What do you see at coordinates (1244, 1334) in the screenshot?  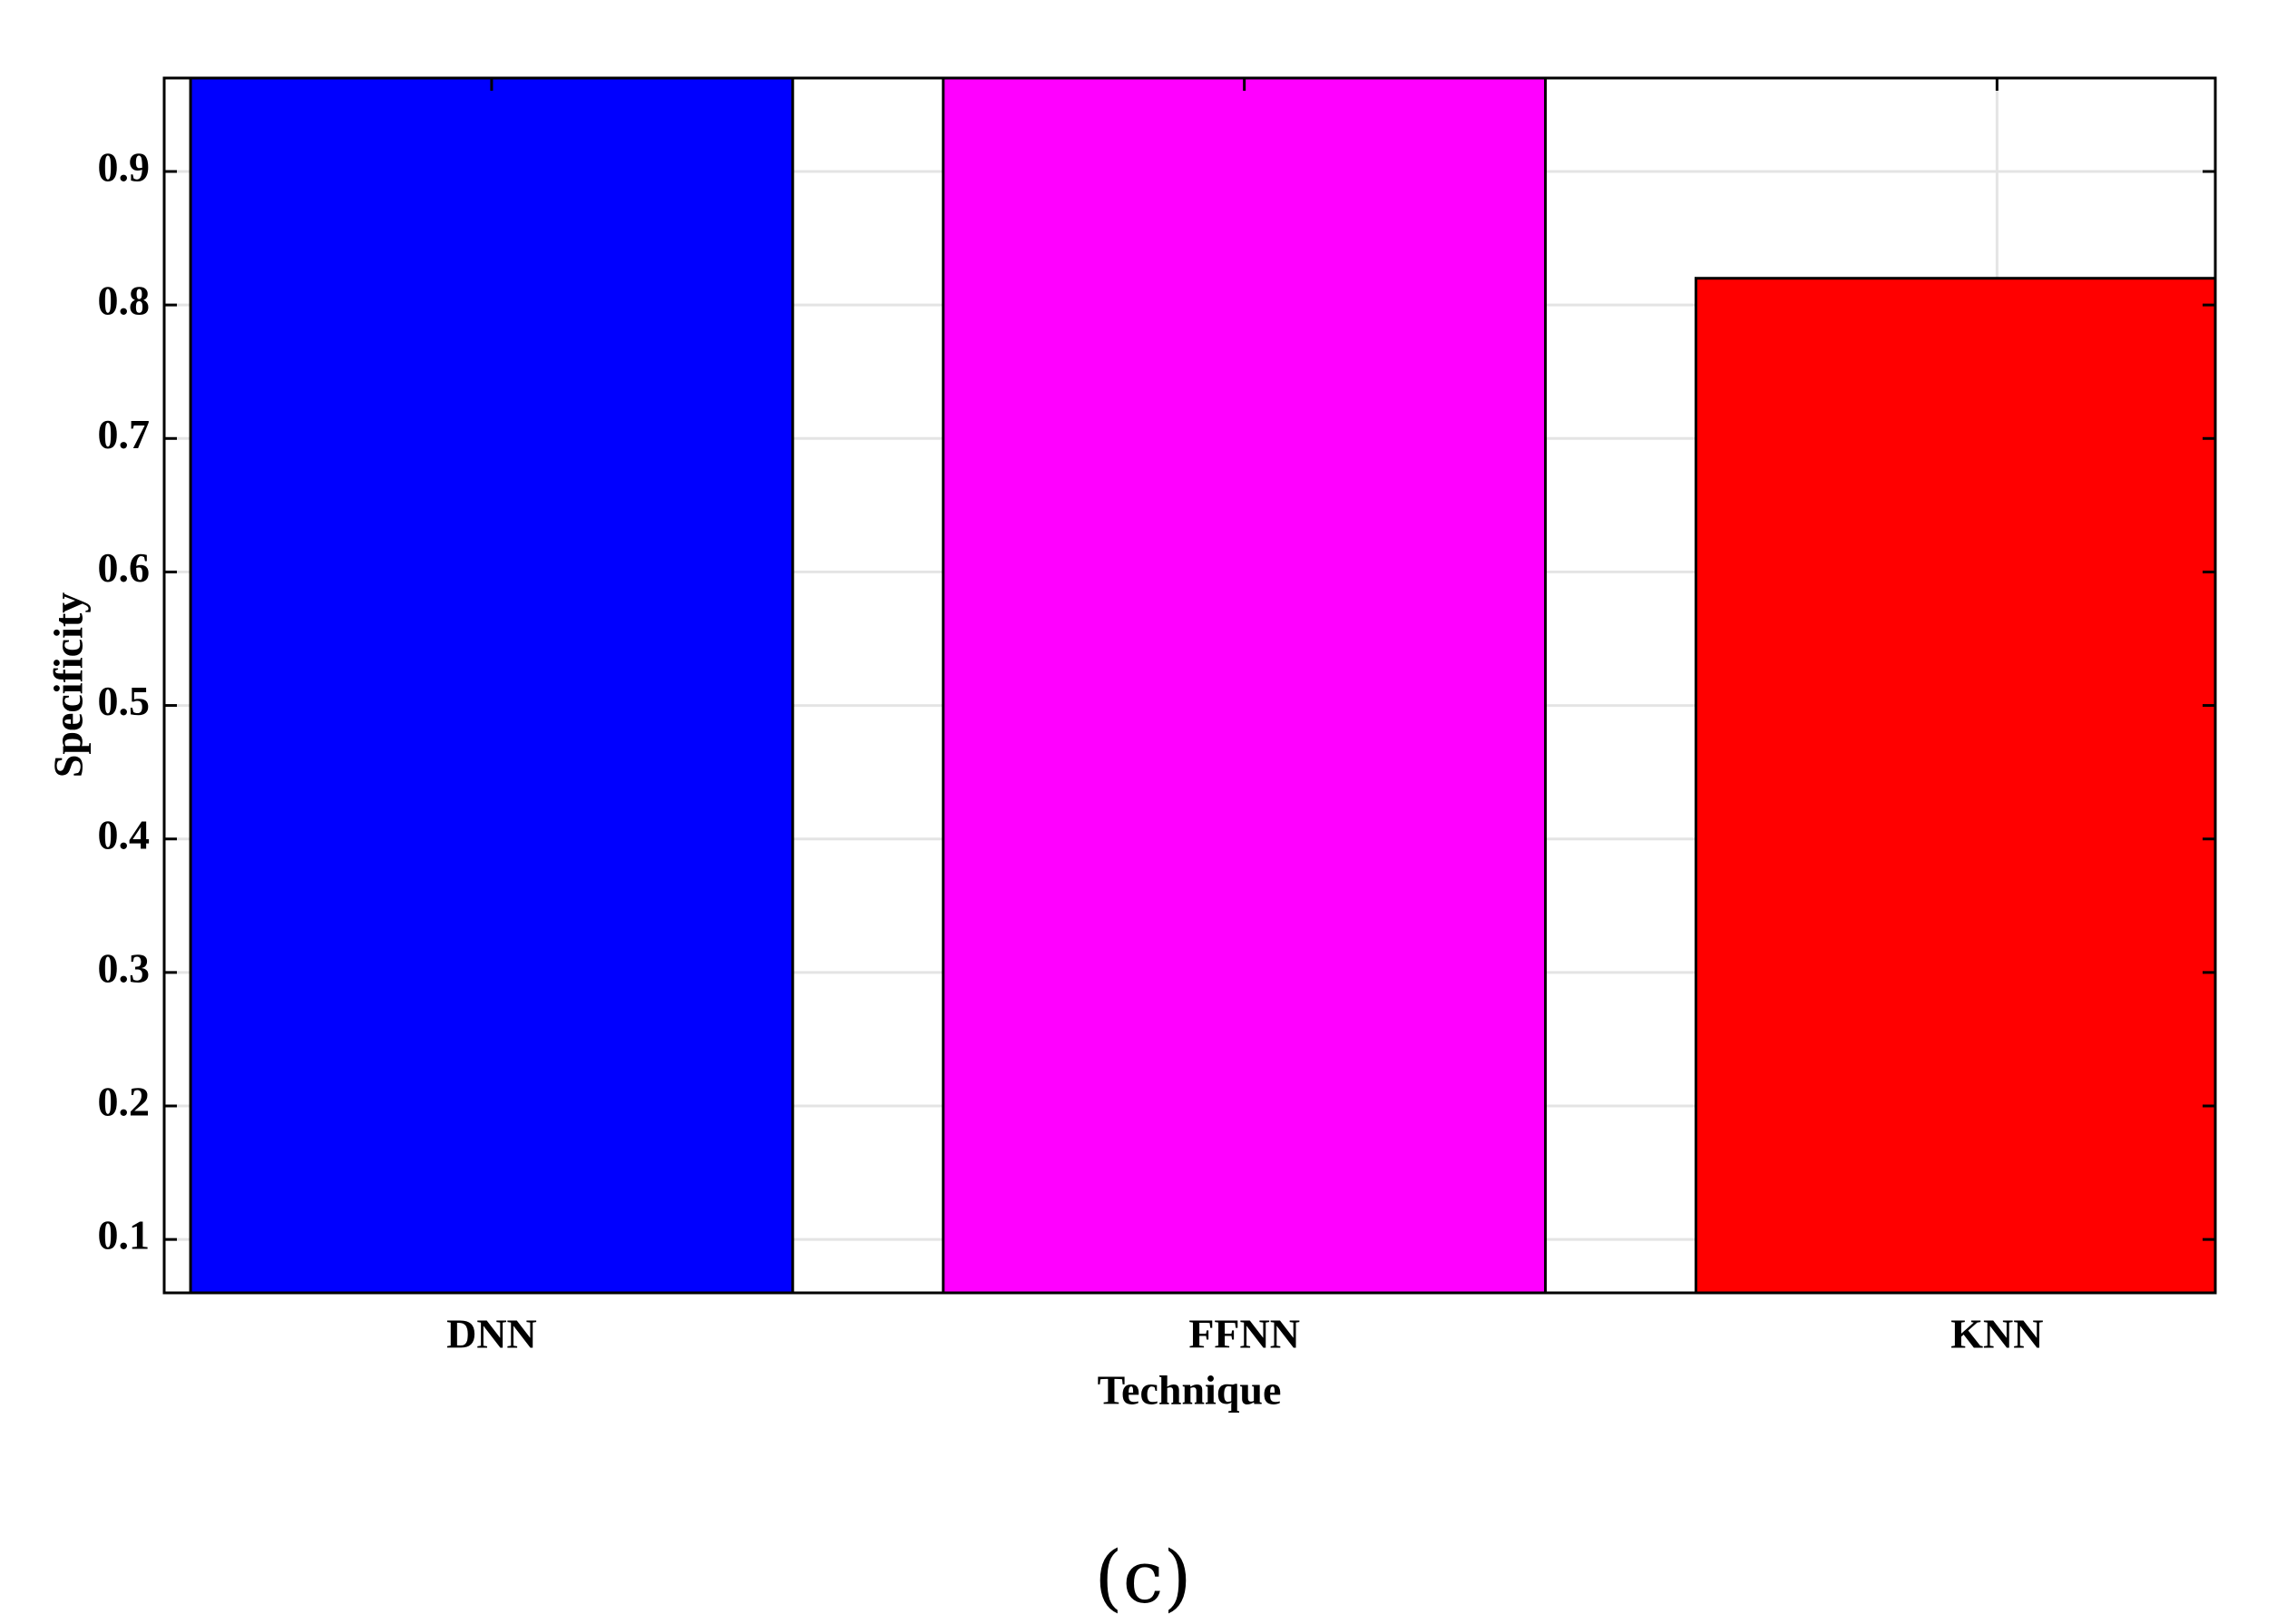 I see `x-tick-label: FFNN` at bounding box center [1244, 1334].